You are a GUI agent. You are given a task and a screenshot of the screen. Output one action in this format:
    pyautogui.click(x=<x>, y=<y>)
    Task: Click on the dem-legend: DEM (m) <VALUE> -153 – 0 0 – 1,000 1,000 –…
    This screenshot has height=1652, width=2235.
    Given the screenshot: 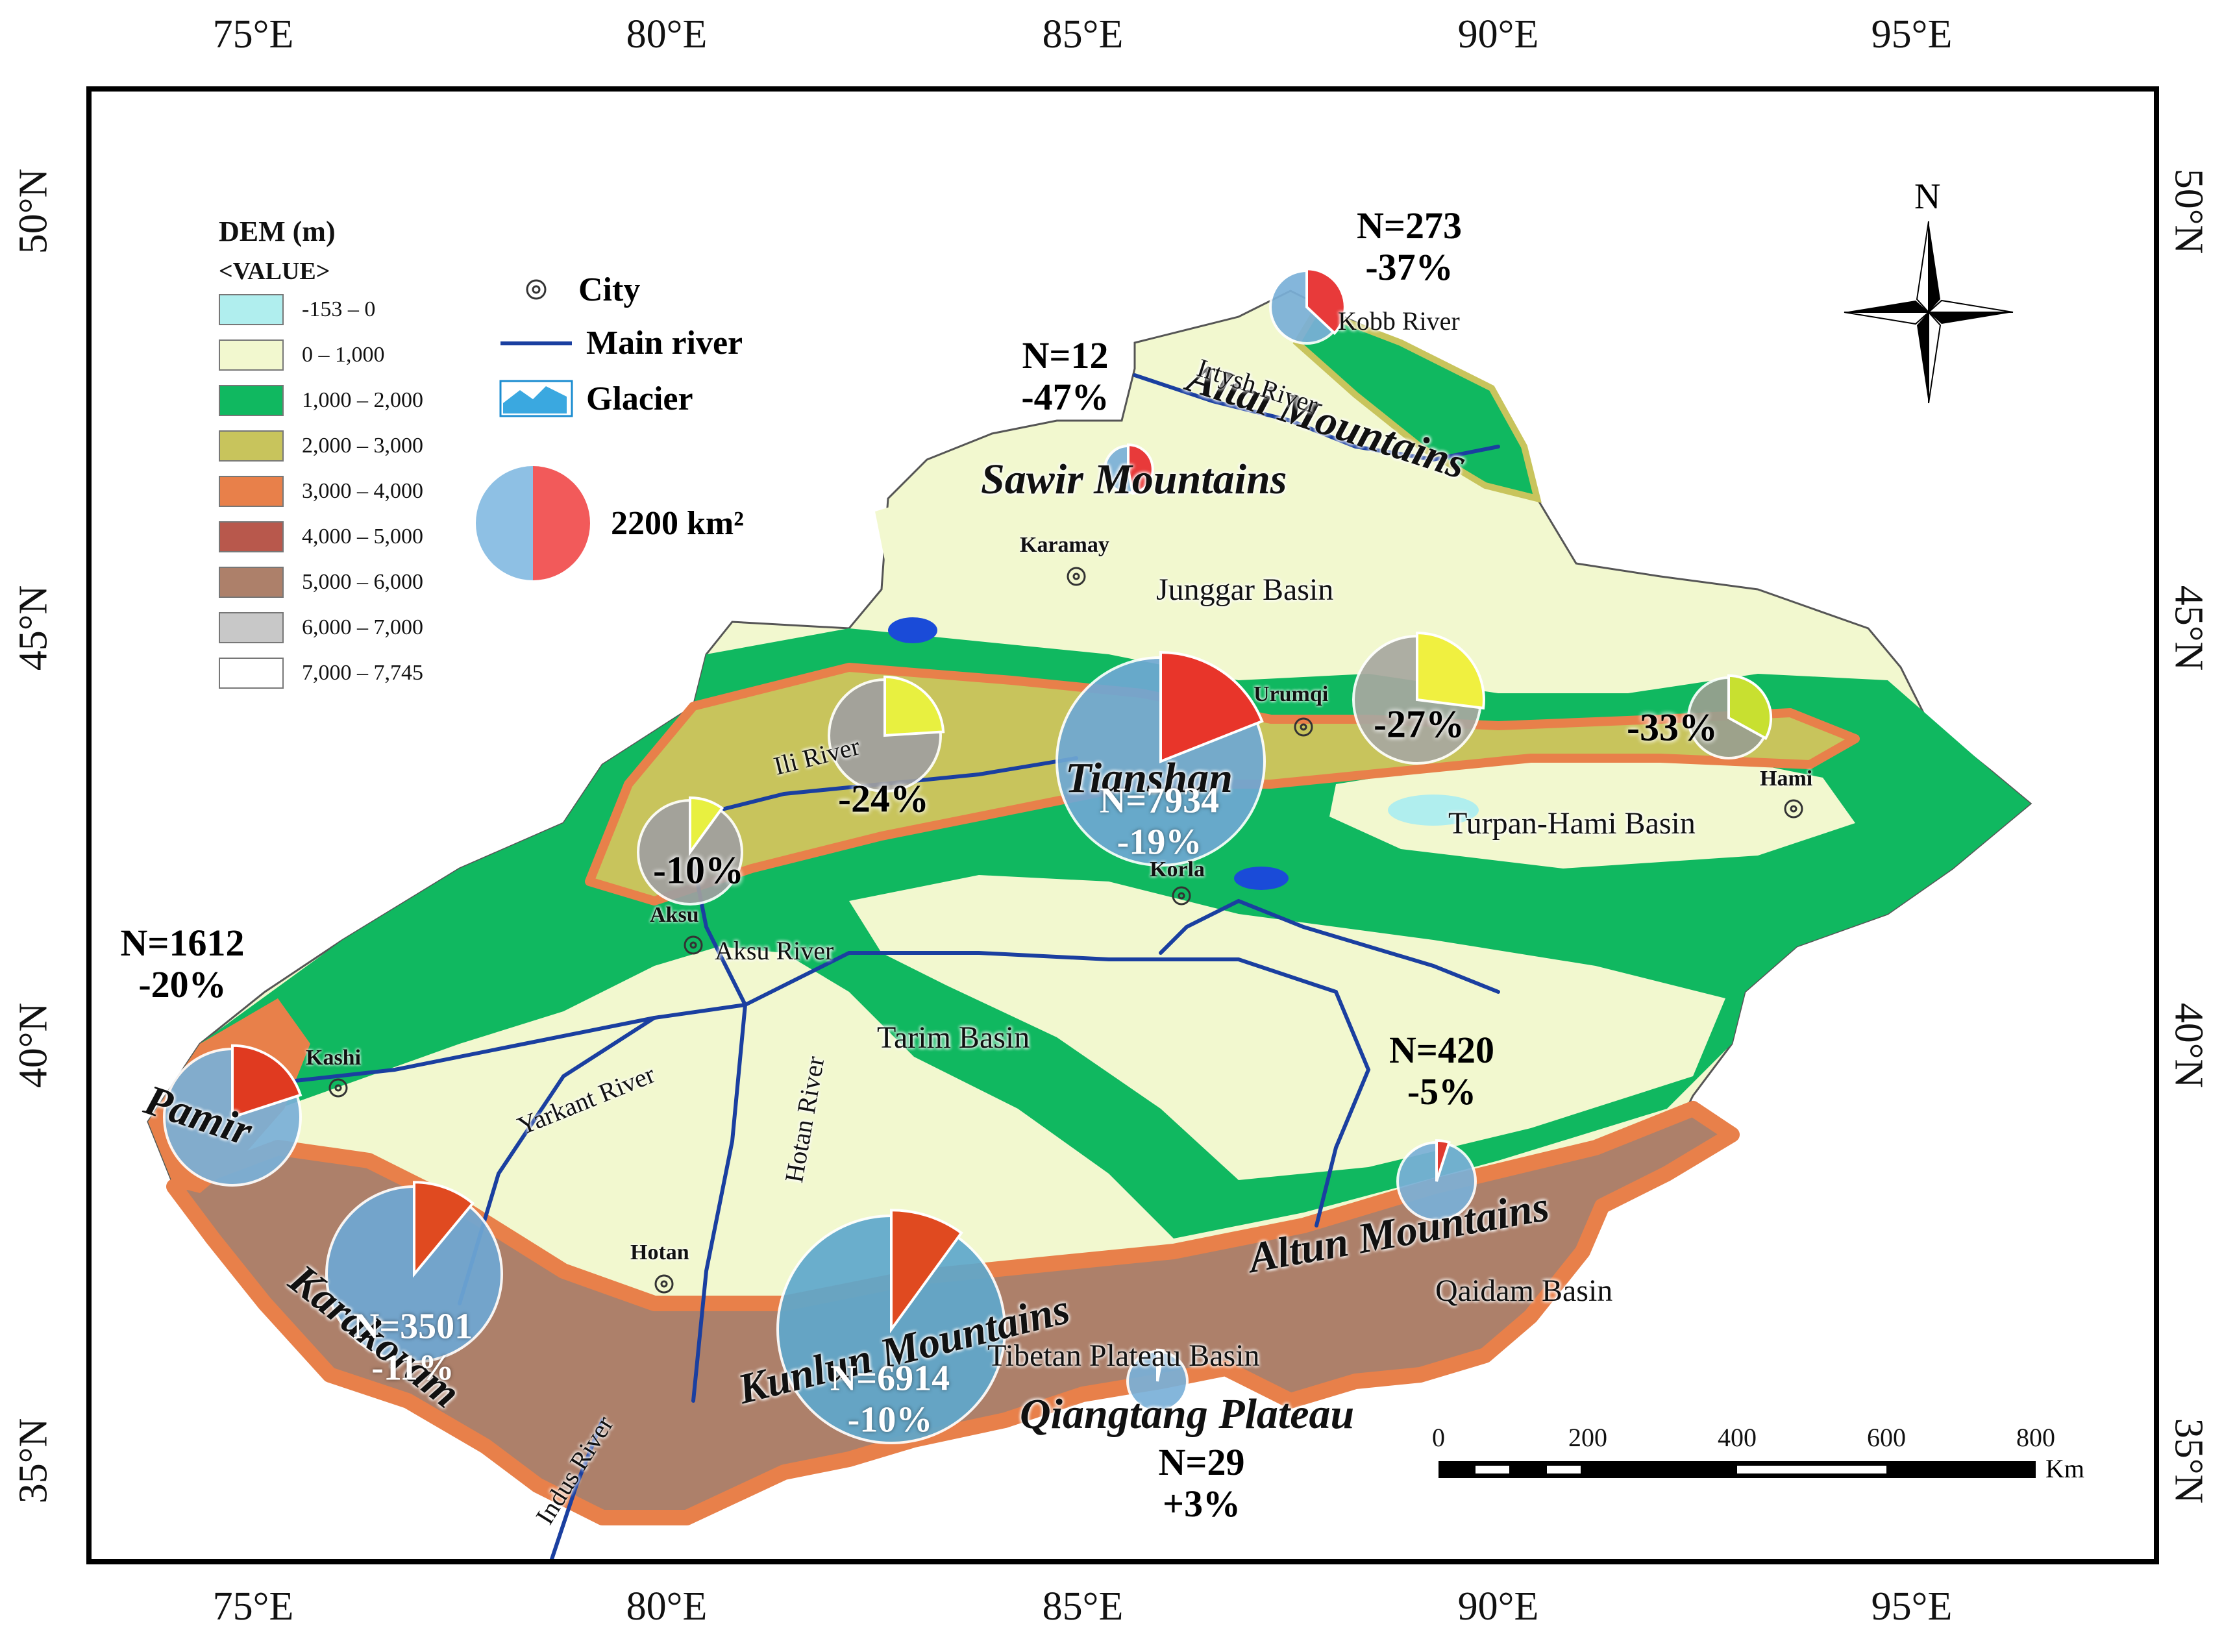 What is the action you would take?
    pyautogui.click(x=355, y=456)
    